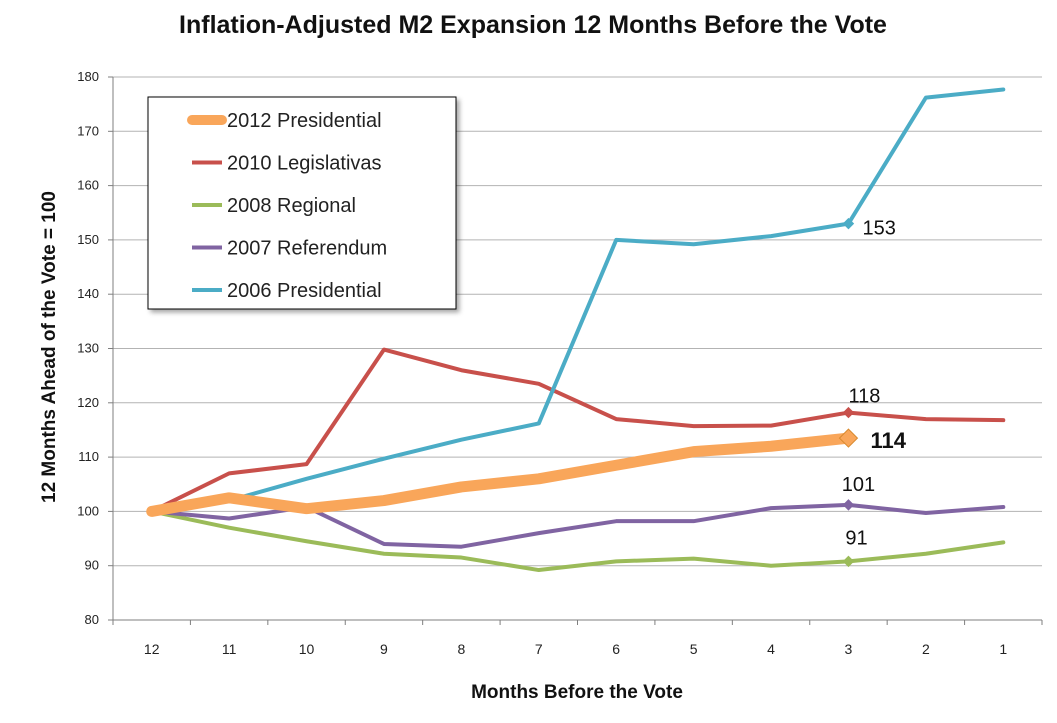 This screenshot has height=723, width=1057. I want to click on x-axis-title: Months Before the Vote, so click(577, 692).